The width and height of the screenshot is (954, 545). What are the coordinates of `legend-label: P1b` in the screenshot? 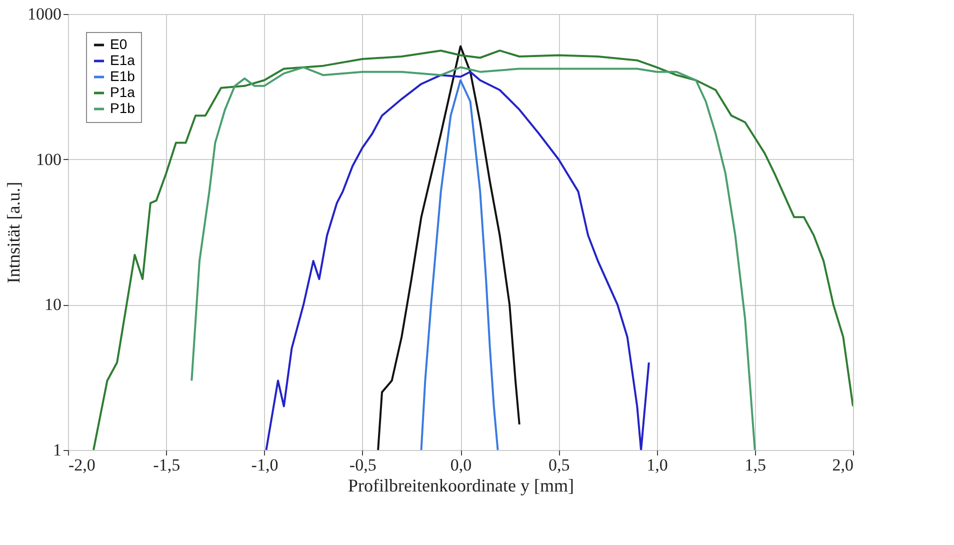 It's located at (123, 108).